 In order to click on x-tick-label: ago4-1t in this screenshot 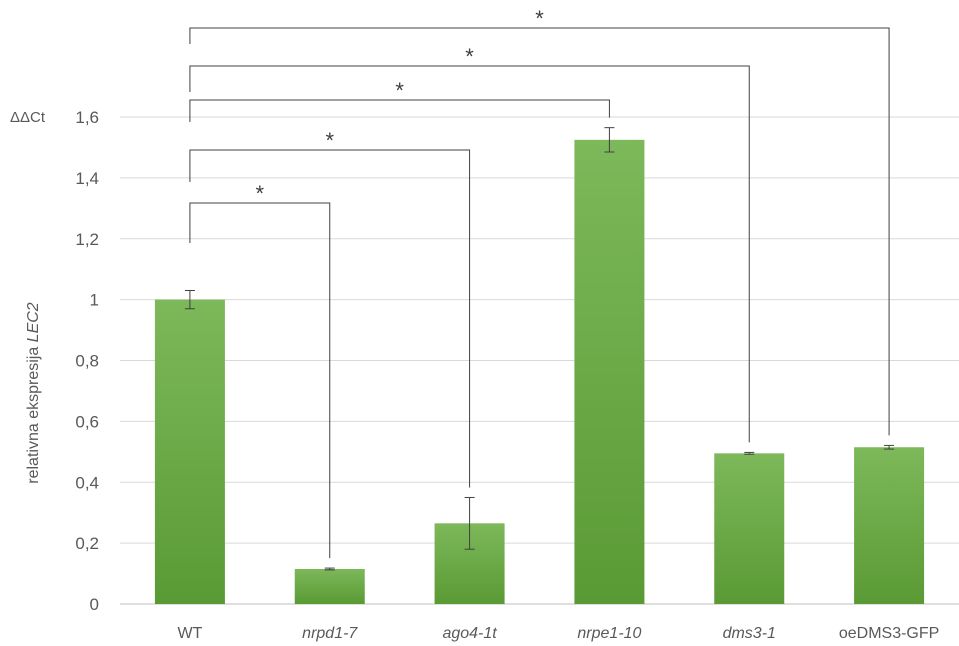, I will do `click(469, 633)`.